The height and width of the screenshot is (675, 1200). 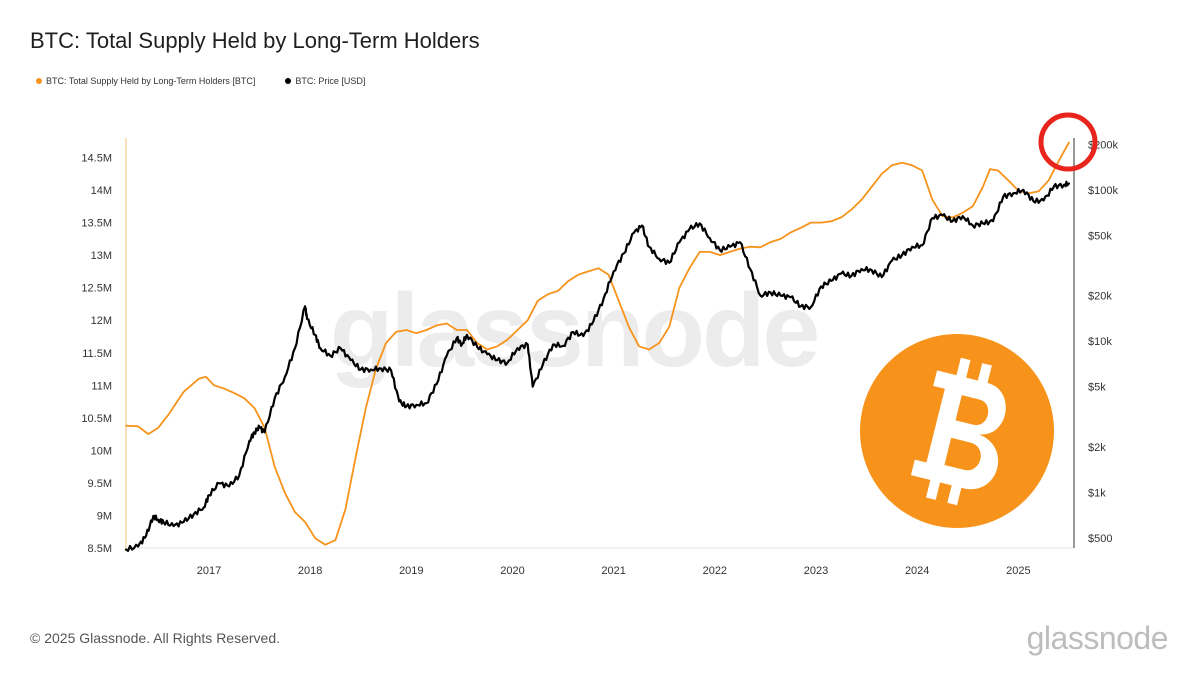 What do you see at coordinates (96, 159) in the screenshot?
I see `y-left-tick-label: 14.5M` at bounding box center [96, 159].